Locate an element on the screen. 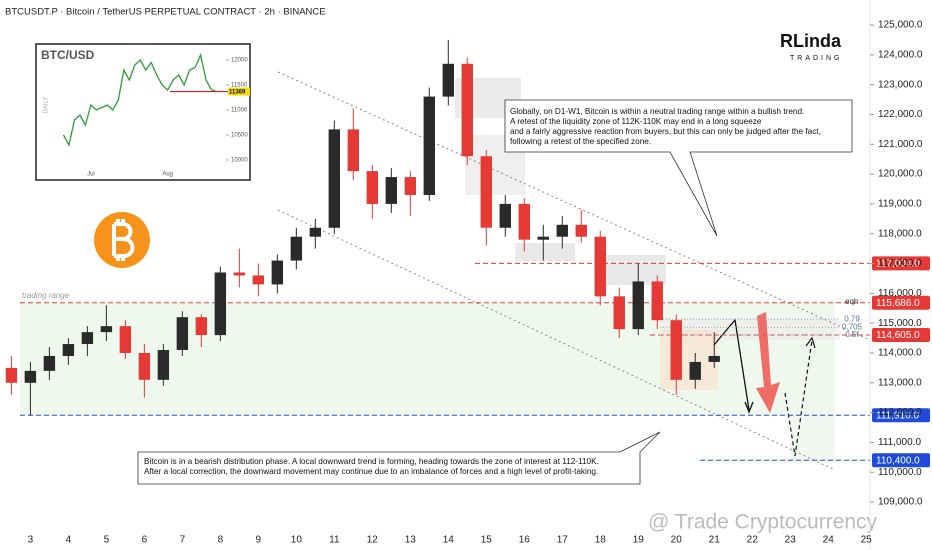 Image resolution: width=932 pixels, height=550 pixels. correction-zone is located at coordinates (689, 360).